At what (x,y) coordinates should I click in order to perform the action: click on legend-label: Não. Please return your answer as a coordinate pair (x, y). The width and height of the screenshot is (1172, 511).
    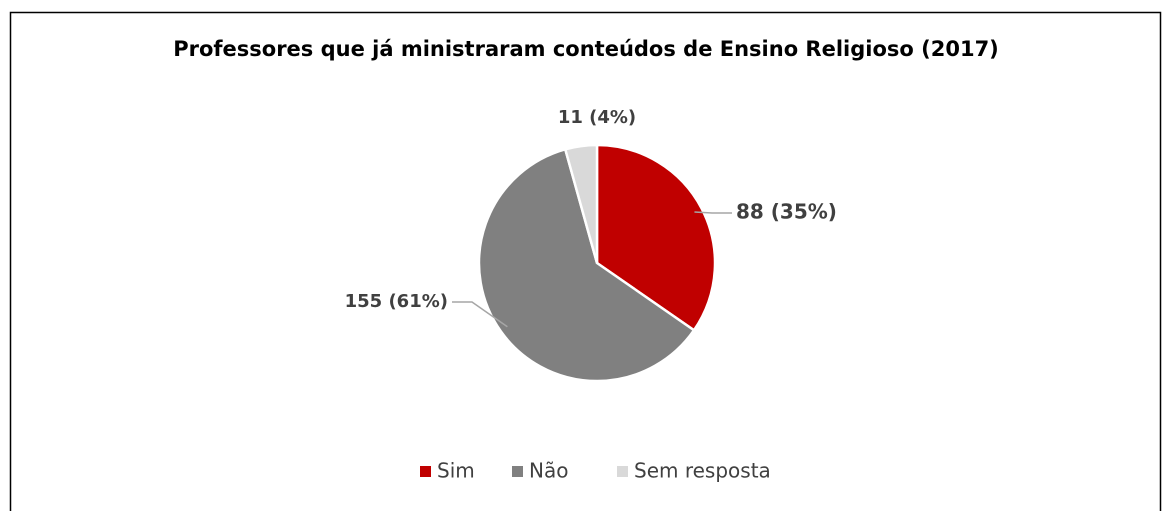
    Looking at the image, I should click on (548, 471).